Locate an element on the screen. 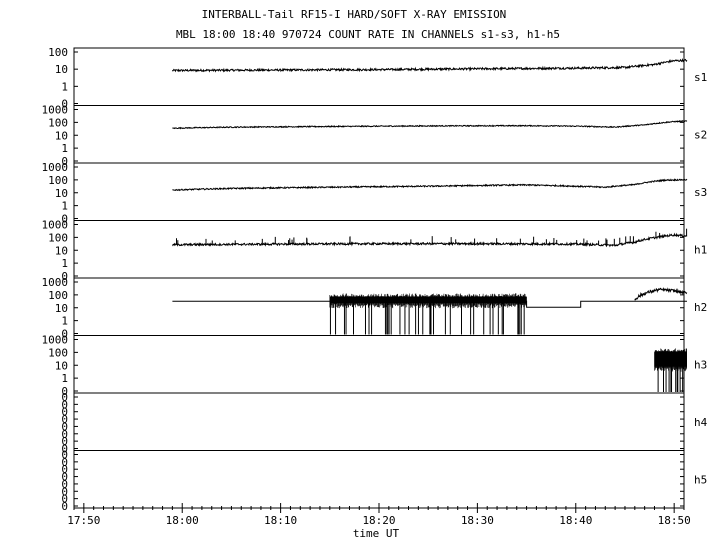 This screenshot has height=550, width=720. x-tick-label: 18:40 is located at coordinates (575, 520).